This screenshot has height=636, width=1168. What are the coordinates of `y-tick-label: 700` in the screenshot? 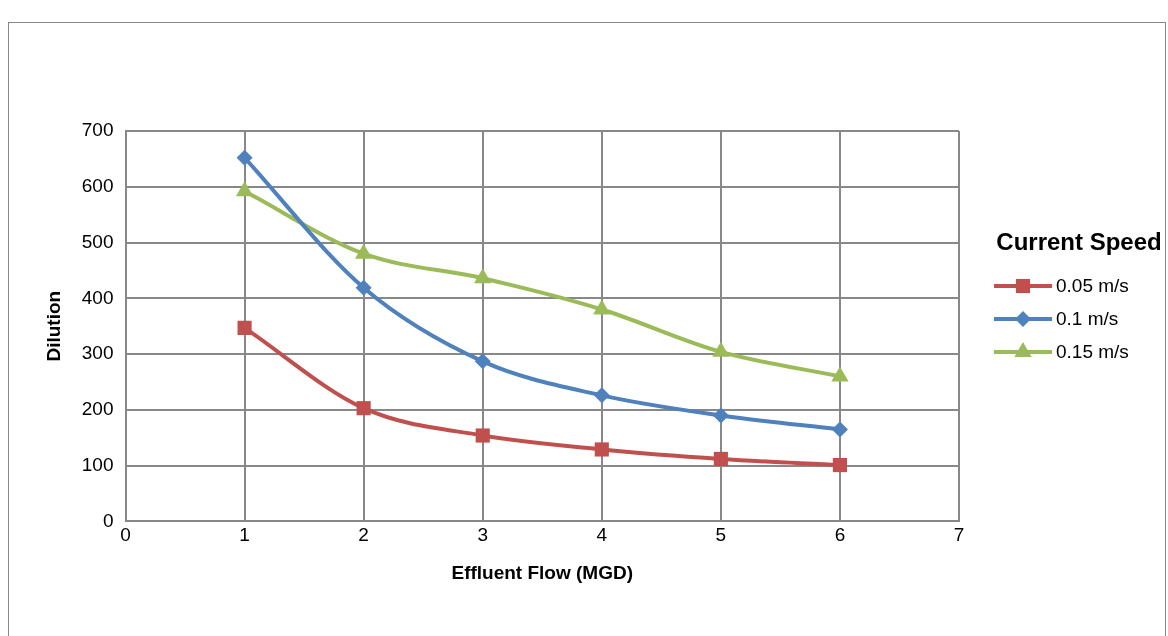 It's located at (97, 130).